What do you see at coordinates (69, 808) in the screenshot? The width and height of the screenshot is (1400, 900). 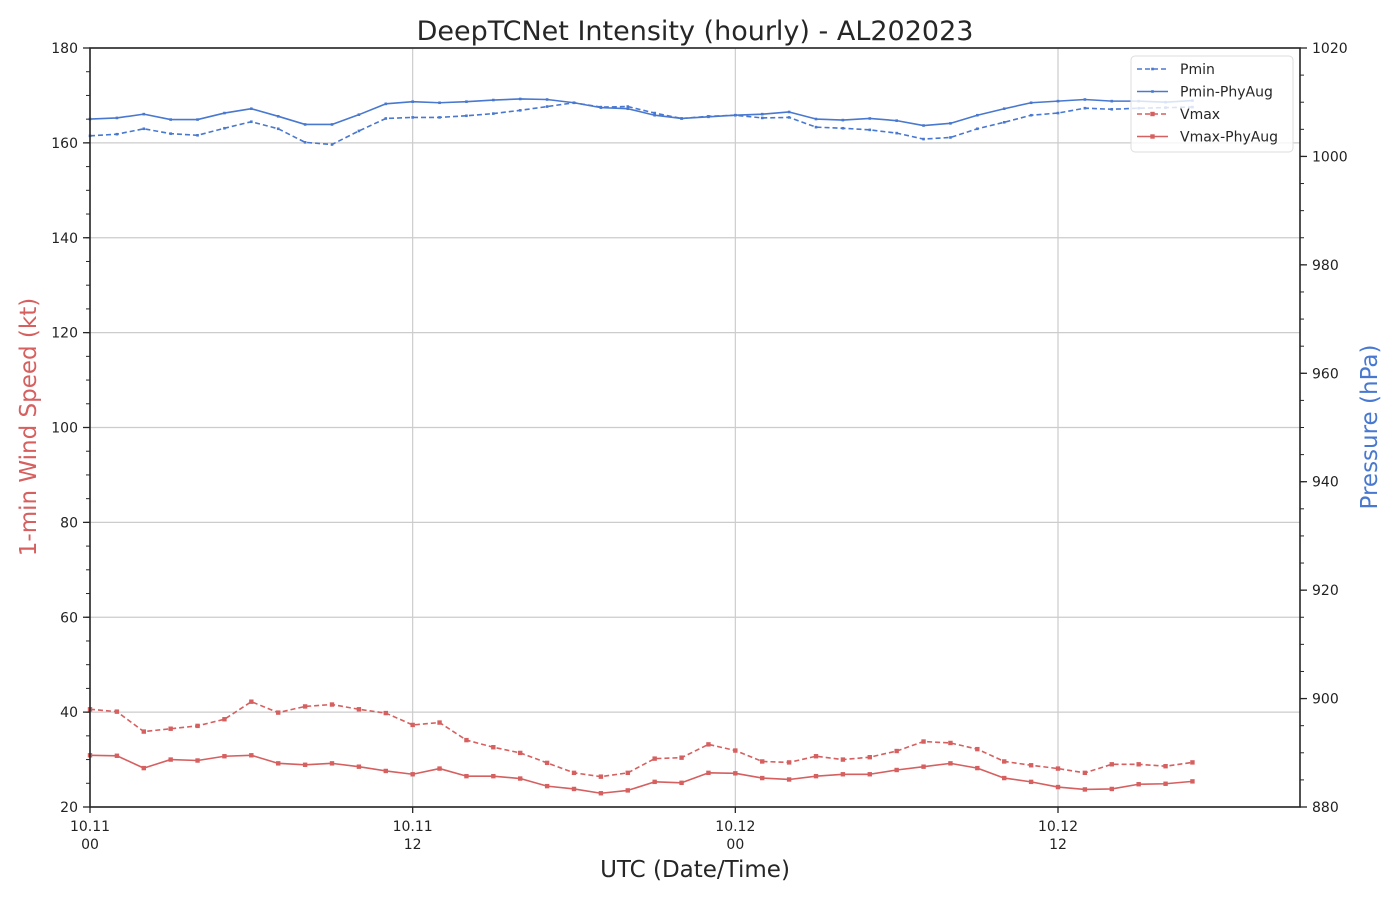 I see `left-tick-label: 20` at bounding box center [69, 808].